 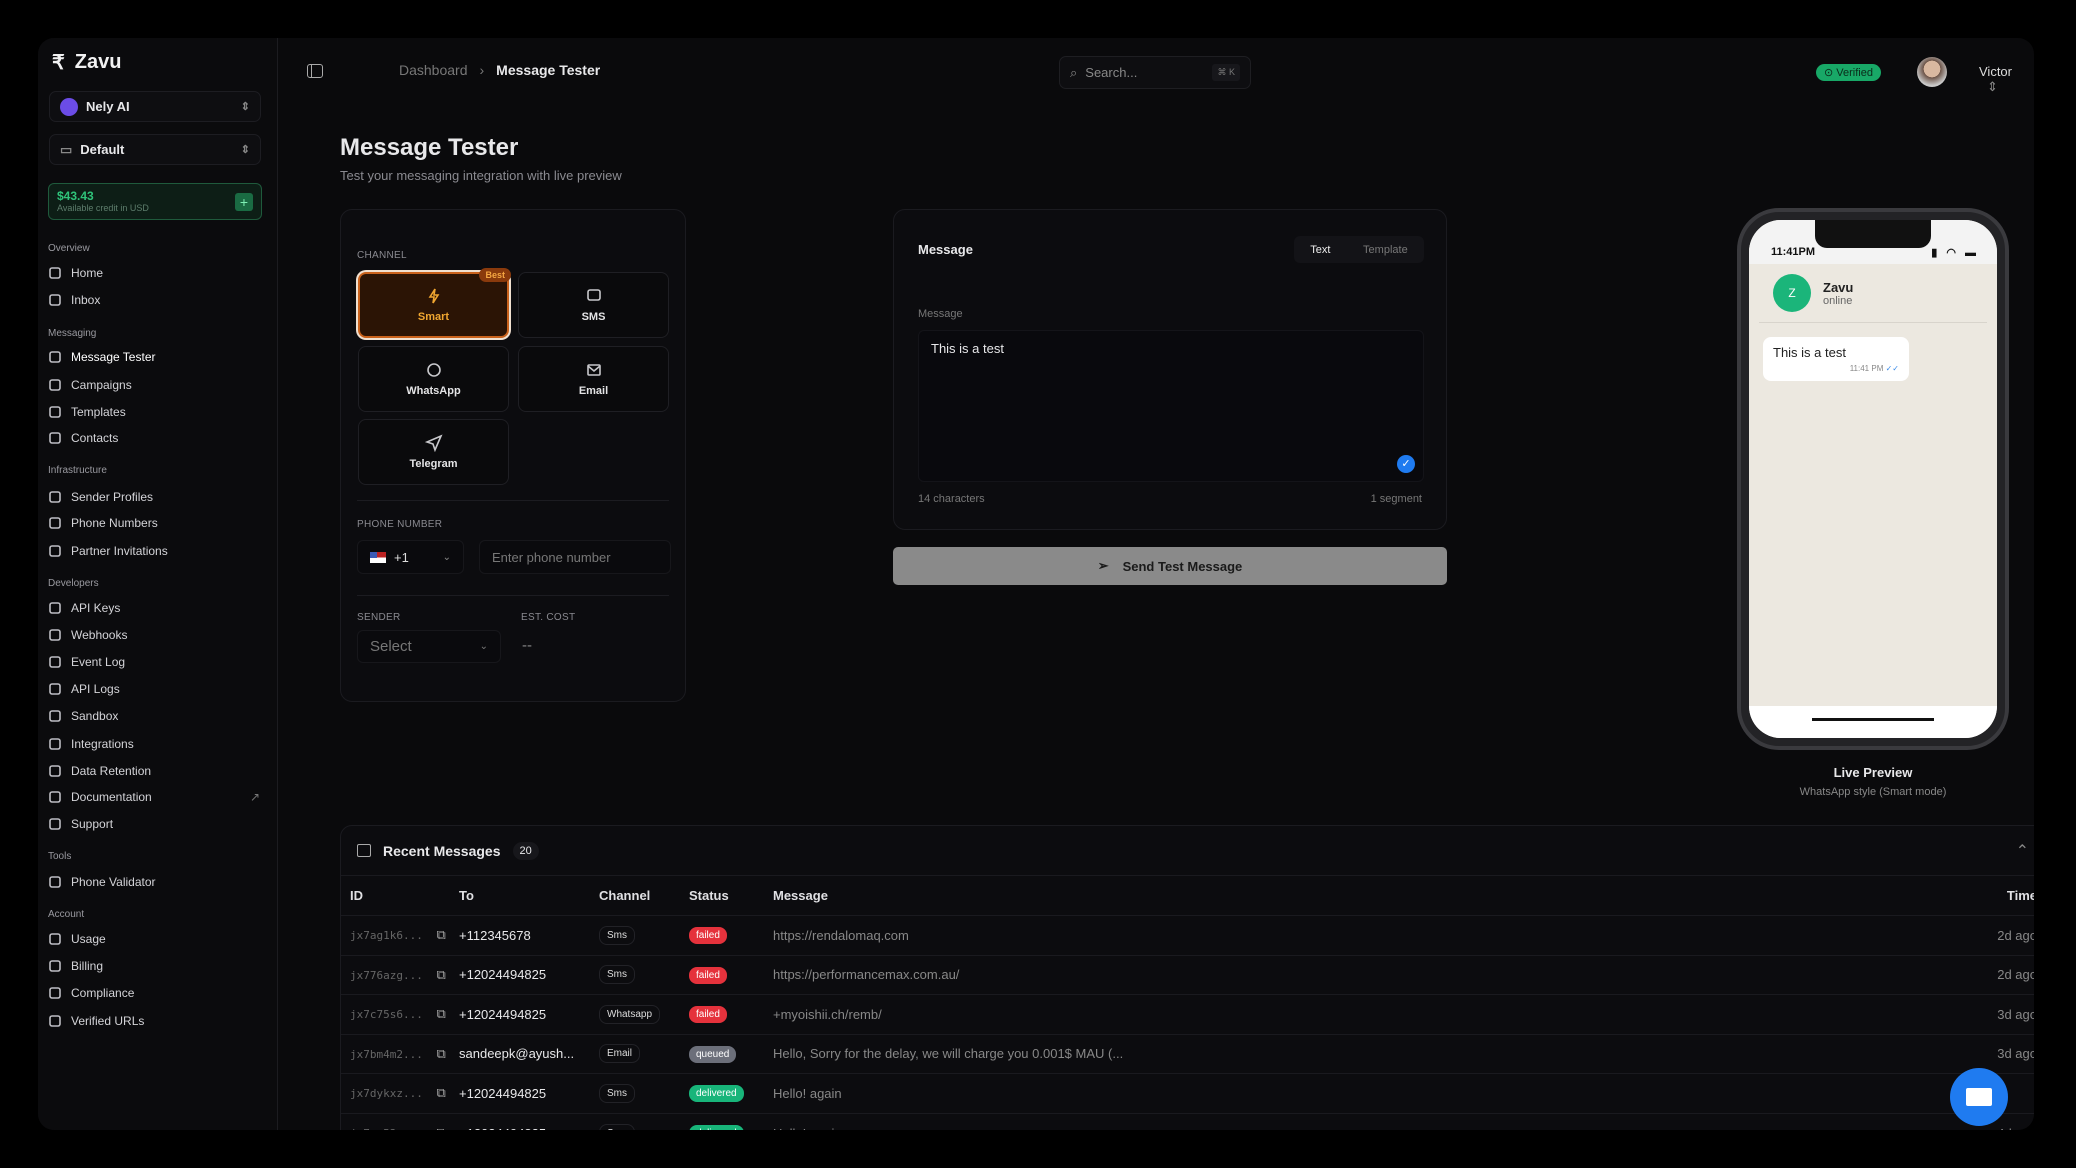 What do you see at coordinates (630, 1014) in the screenshot?
I see `channel-badge: Whatsapp` at bounding box center [630, 1014].